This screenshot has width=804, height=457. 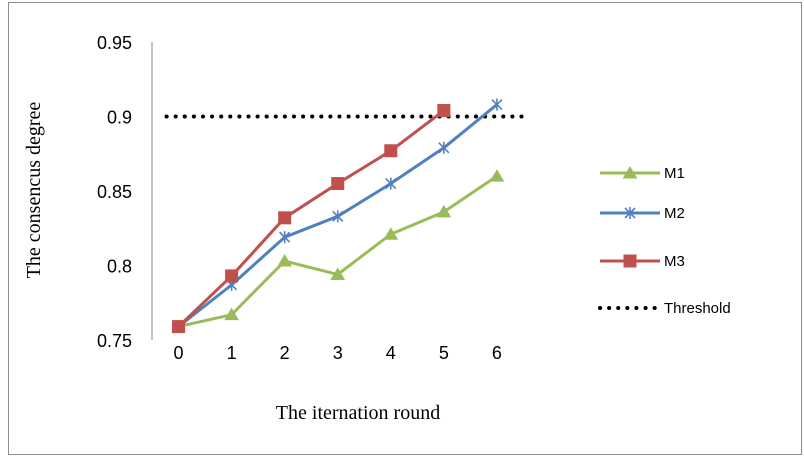 I want to click on x-axis: 0 1 2 3 4 5 6, so click(x=338, y=353).